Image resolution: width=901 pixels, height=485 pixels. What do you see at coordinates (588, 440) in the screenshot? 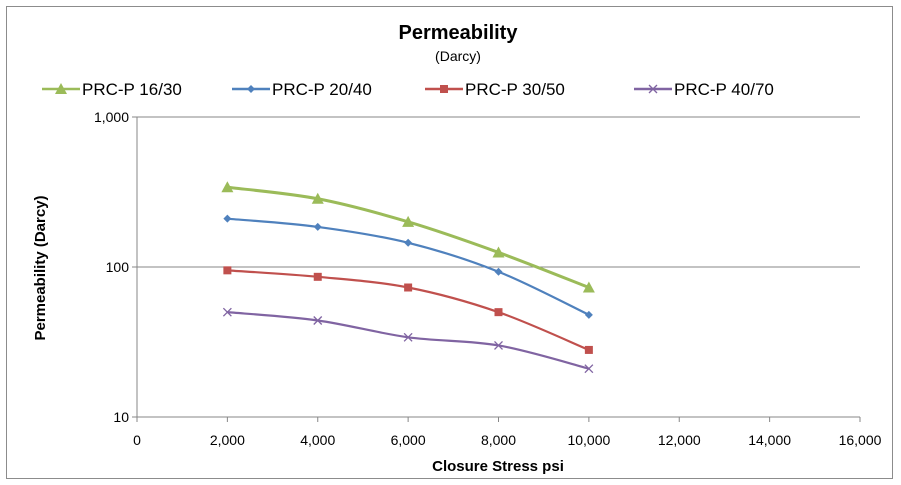
I see `x-tick-label-5: 10,000` at bounding box center [588, 440].